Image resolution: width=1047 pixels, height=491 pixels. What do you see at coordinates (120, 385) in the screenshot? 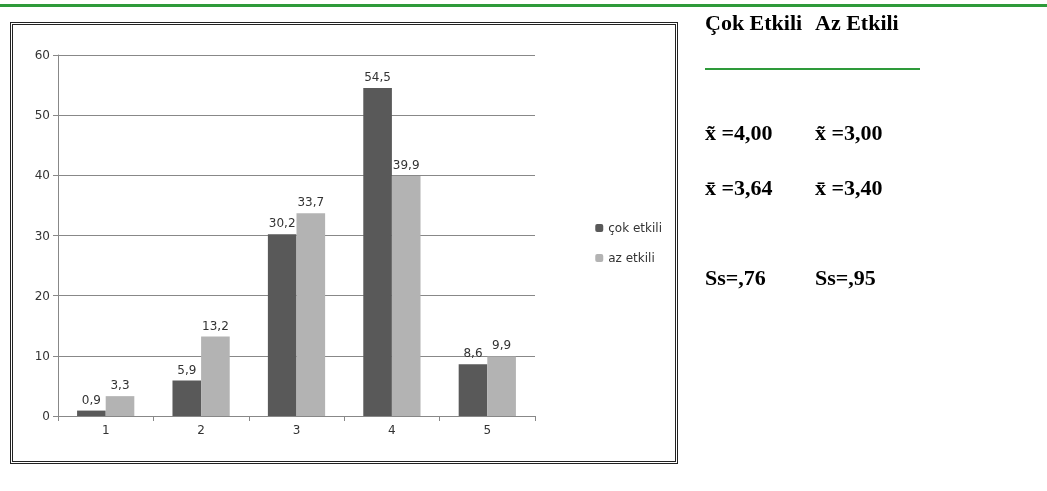
I see `data-label: 3,3` at bounding box center [120, 385].